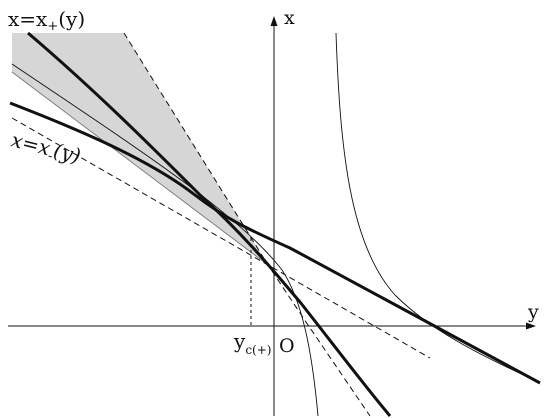 The width and height of the screenshot is (545, 418). What do you see at coordinates (287, 346) in the screenshot?
I see `origin-label: O` at bounding box center [287, 346].